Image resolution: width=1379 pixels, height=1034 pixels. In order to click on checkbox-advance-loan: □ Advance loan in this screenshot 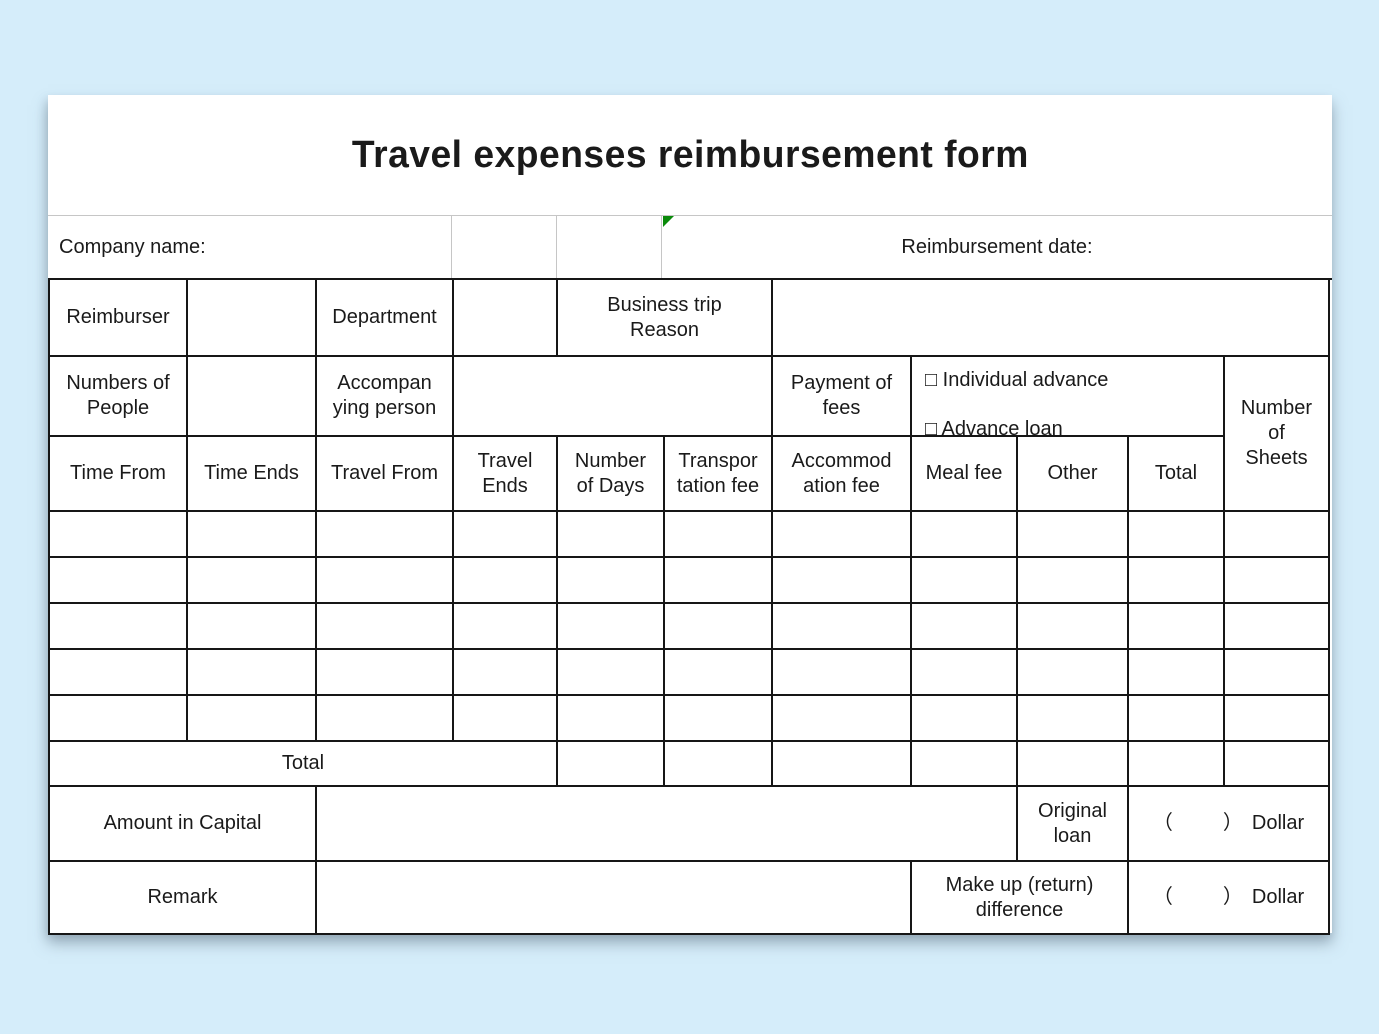, I will do `click(994, 429)`.